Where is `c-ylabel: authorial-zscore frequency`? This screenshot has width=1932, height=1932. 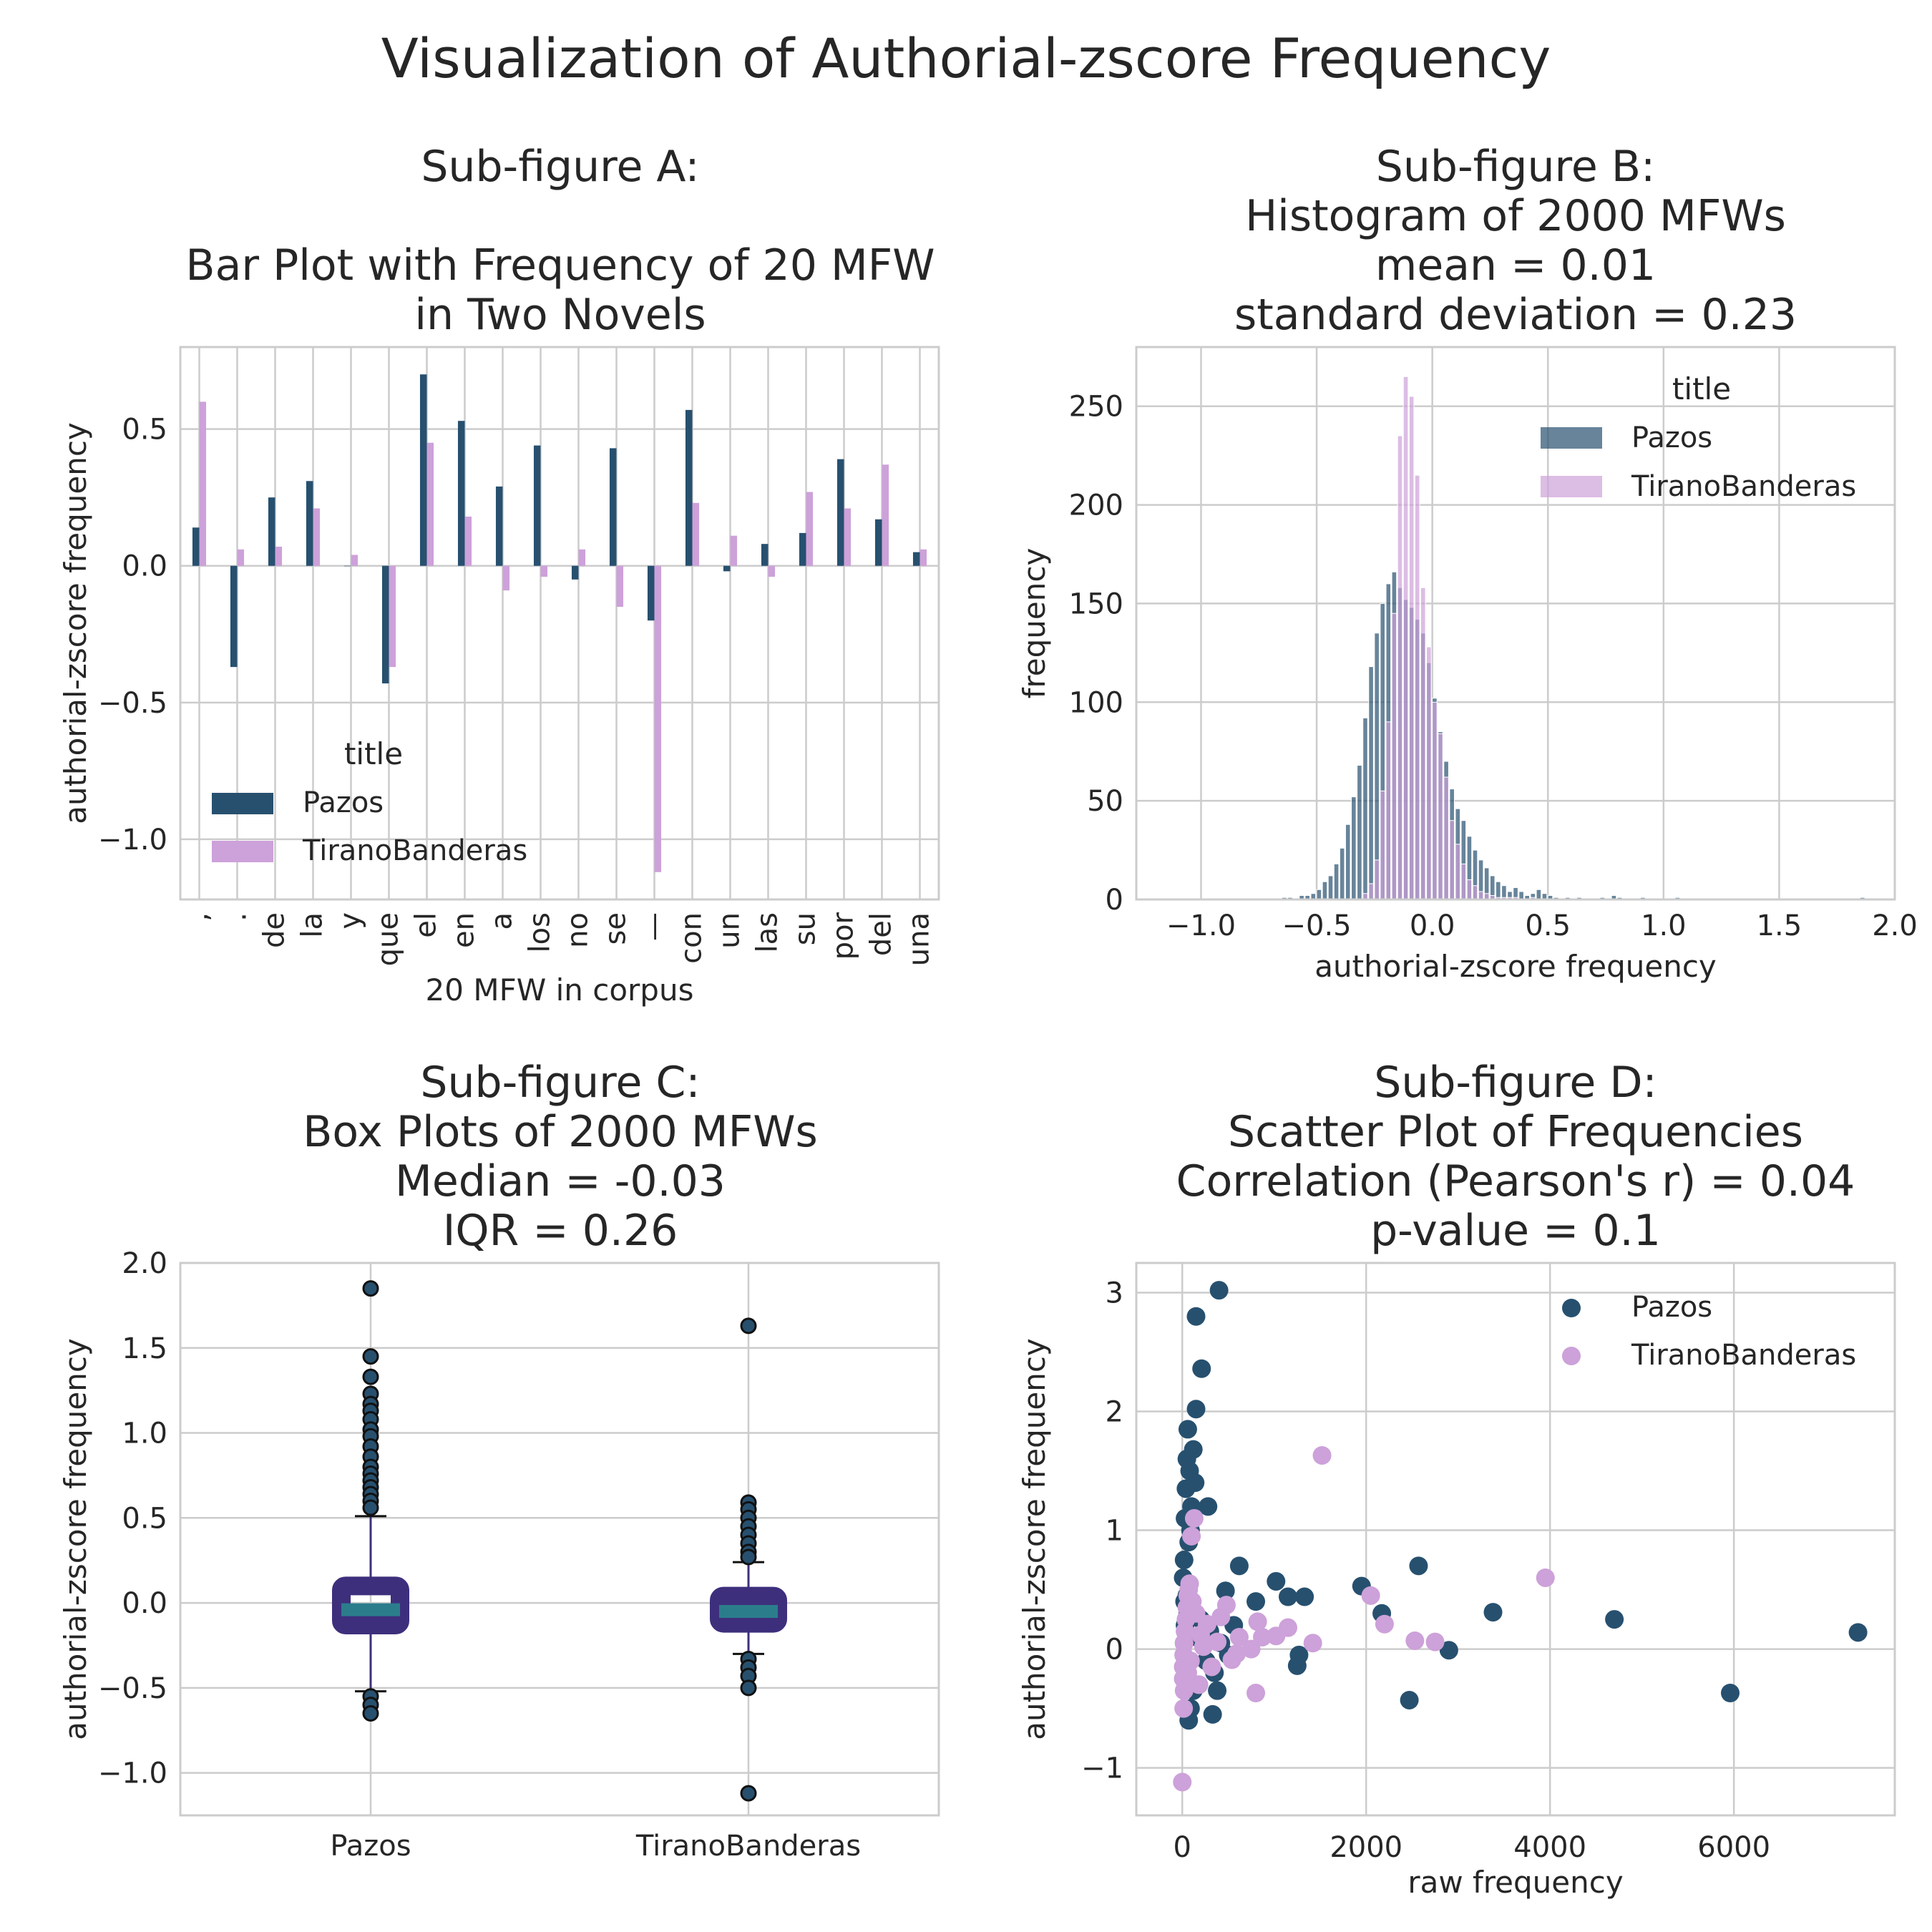 c-ylabel: authorial-zscore frequency is located at coordinates (75, 1539).